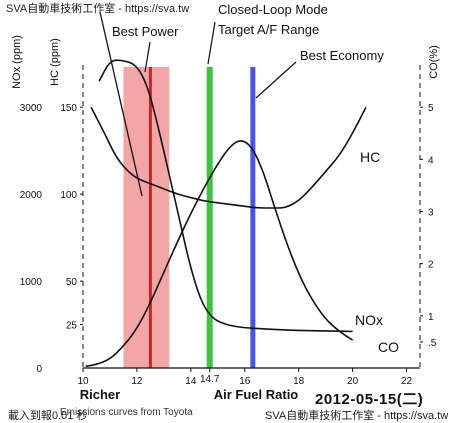  What do you see at coordinates (357, 416) in the screenshot?
I see `watermark-bottom-right: SVA自動車技術工作室 - https://sva.tw` at bounding box center [357, 416].